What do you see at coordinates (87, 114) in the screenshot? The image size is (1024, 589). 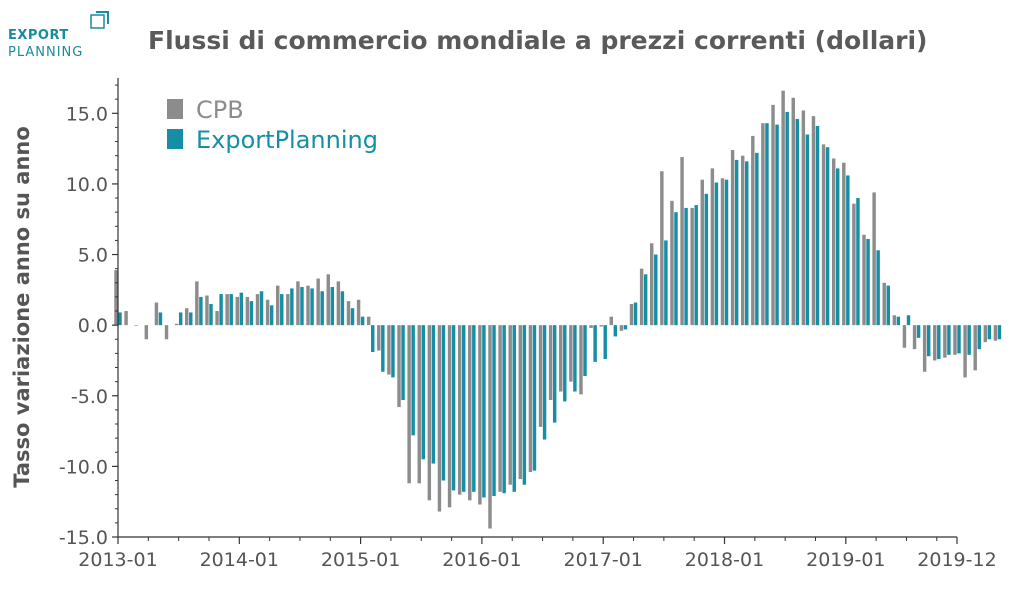 I see `y-tick-label: 15.0` at bounding box center [87, 114].